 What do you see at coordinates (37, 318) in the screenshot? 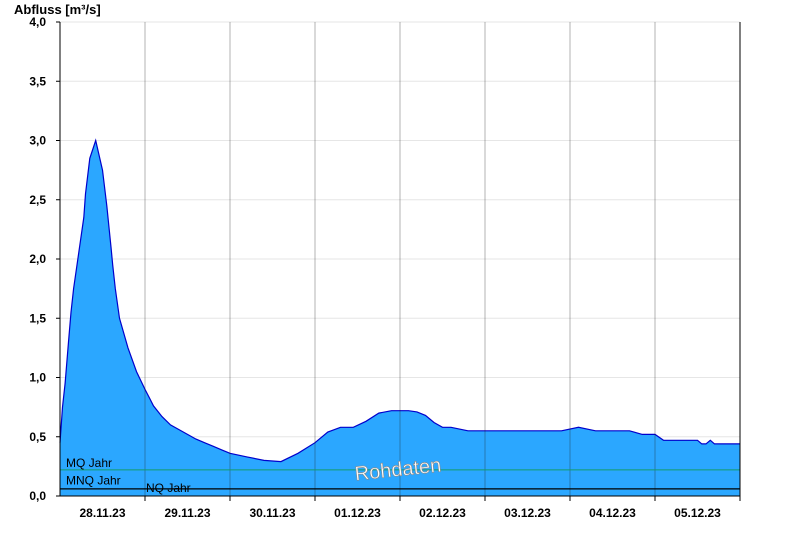
I see `y-tick-label: 1,5` at bounding box center [37, 318].